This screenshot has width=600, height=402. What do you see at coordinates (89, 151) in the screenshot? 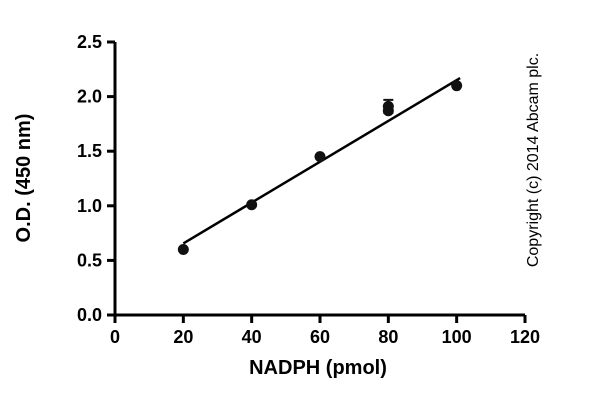
I see `y-tick-label: 1.5` at bounding box center [89, 151].